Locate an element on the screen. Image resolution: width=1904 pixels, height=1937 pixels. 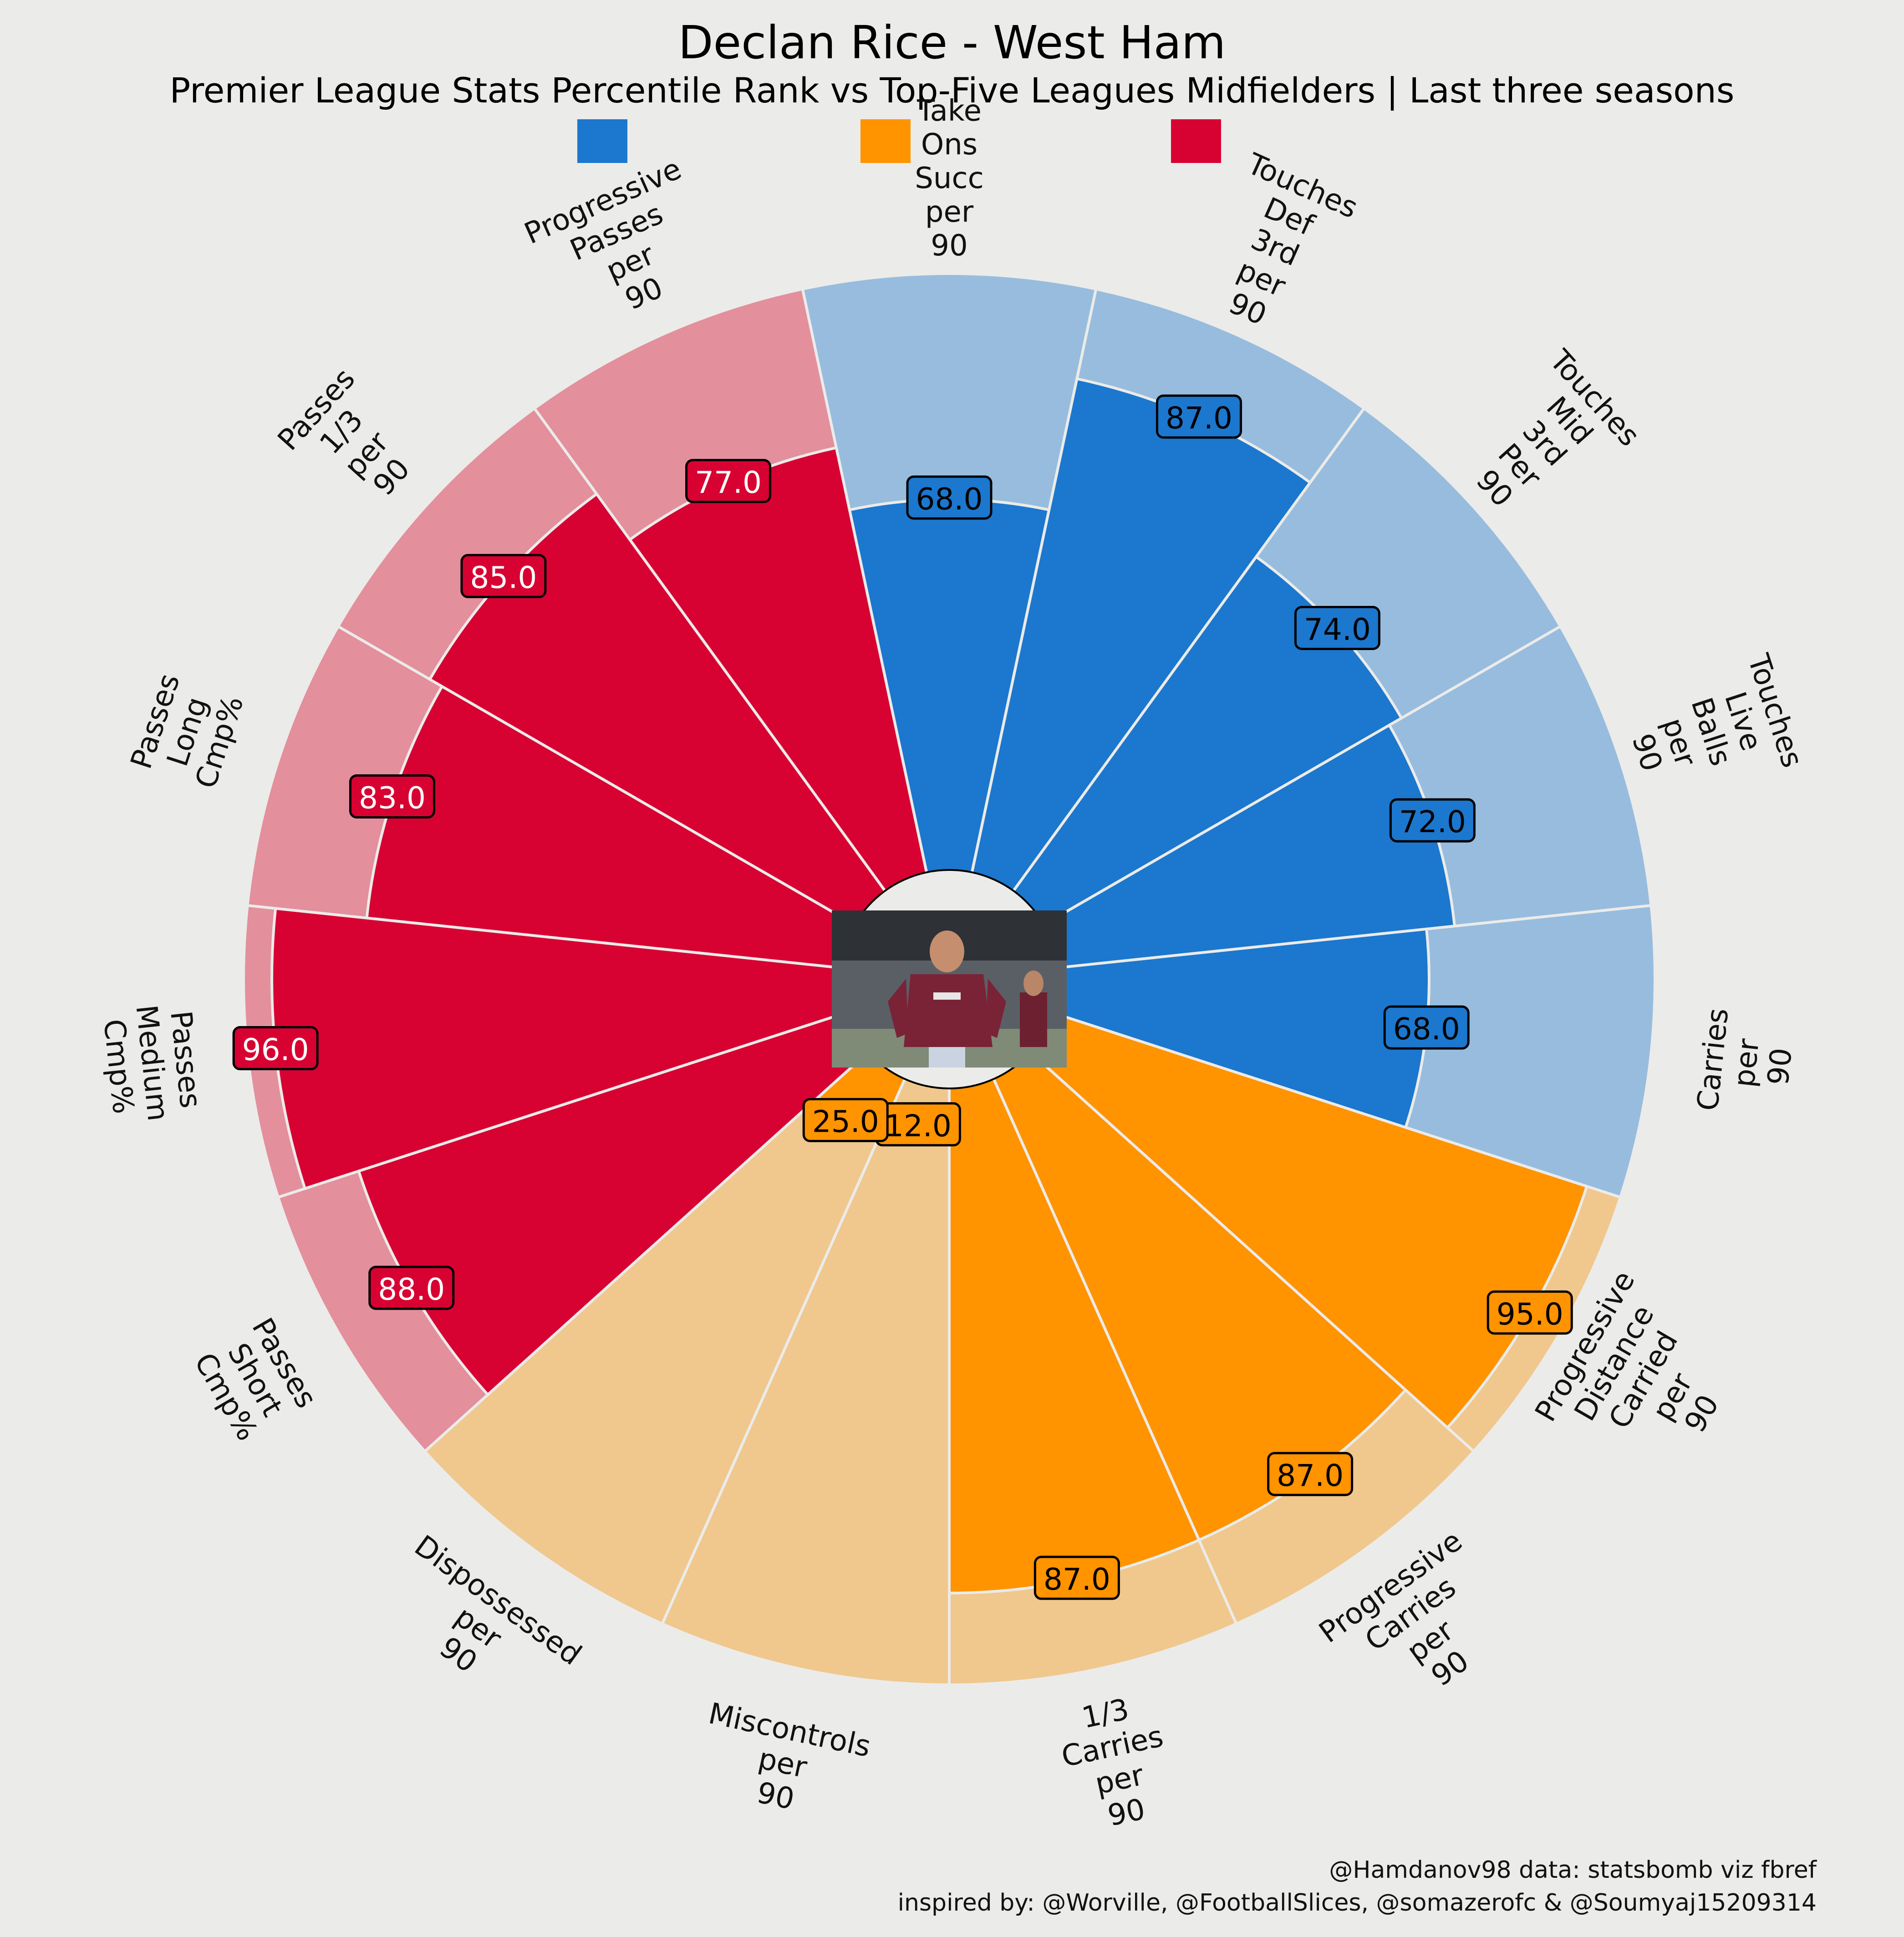
value-label: 77.0 is located at coordinates (728, 481).